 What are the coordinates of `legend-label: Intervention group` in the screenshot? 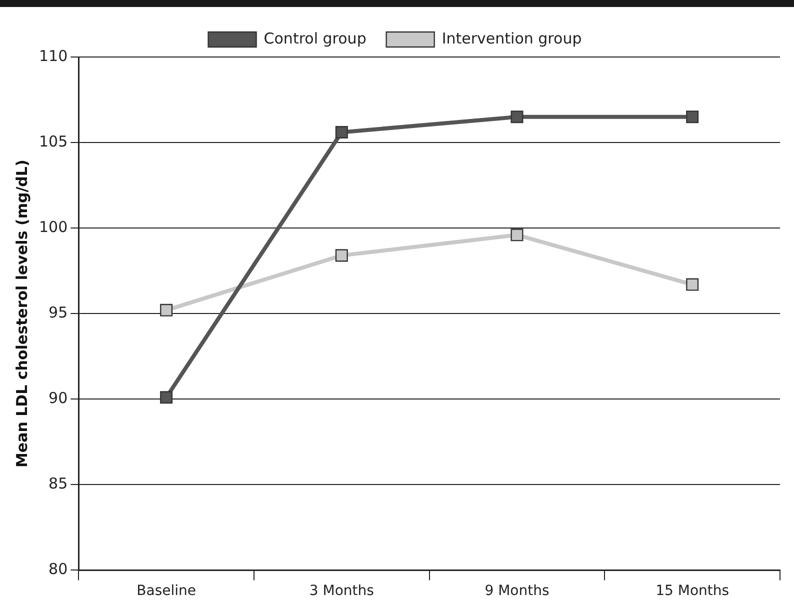 It's located at (512, 38).